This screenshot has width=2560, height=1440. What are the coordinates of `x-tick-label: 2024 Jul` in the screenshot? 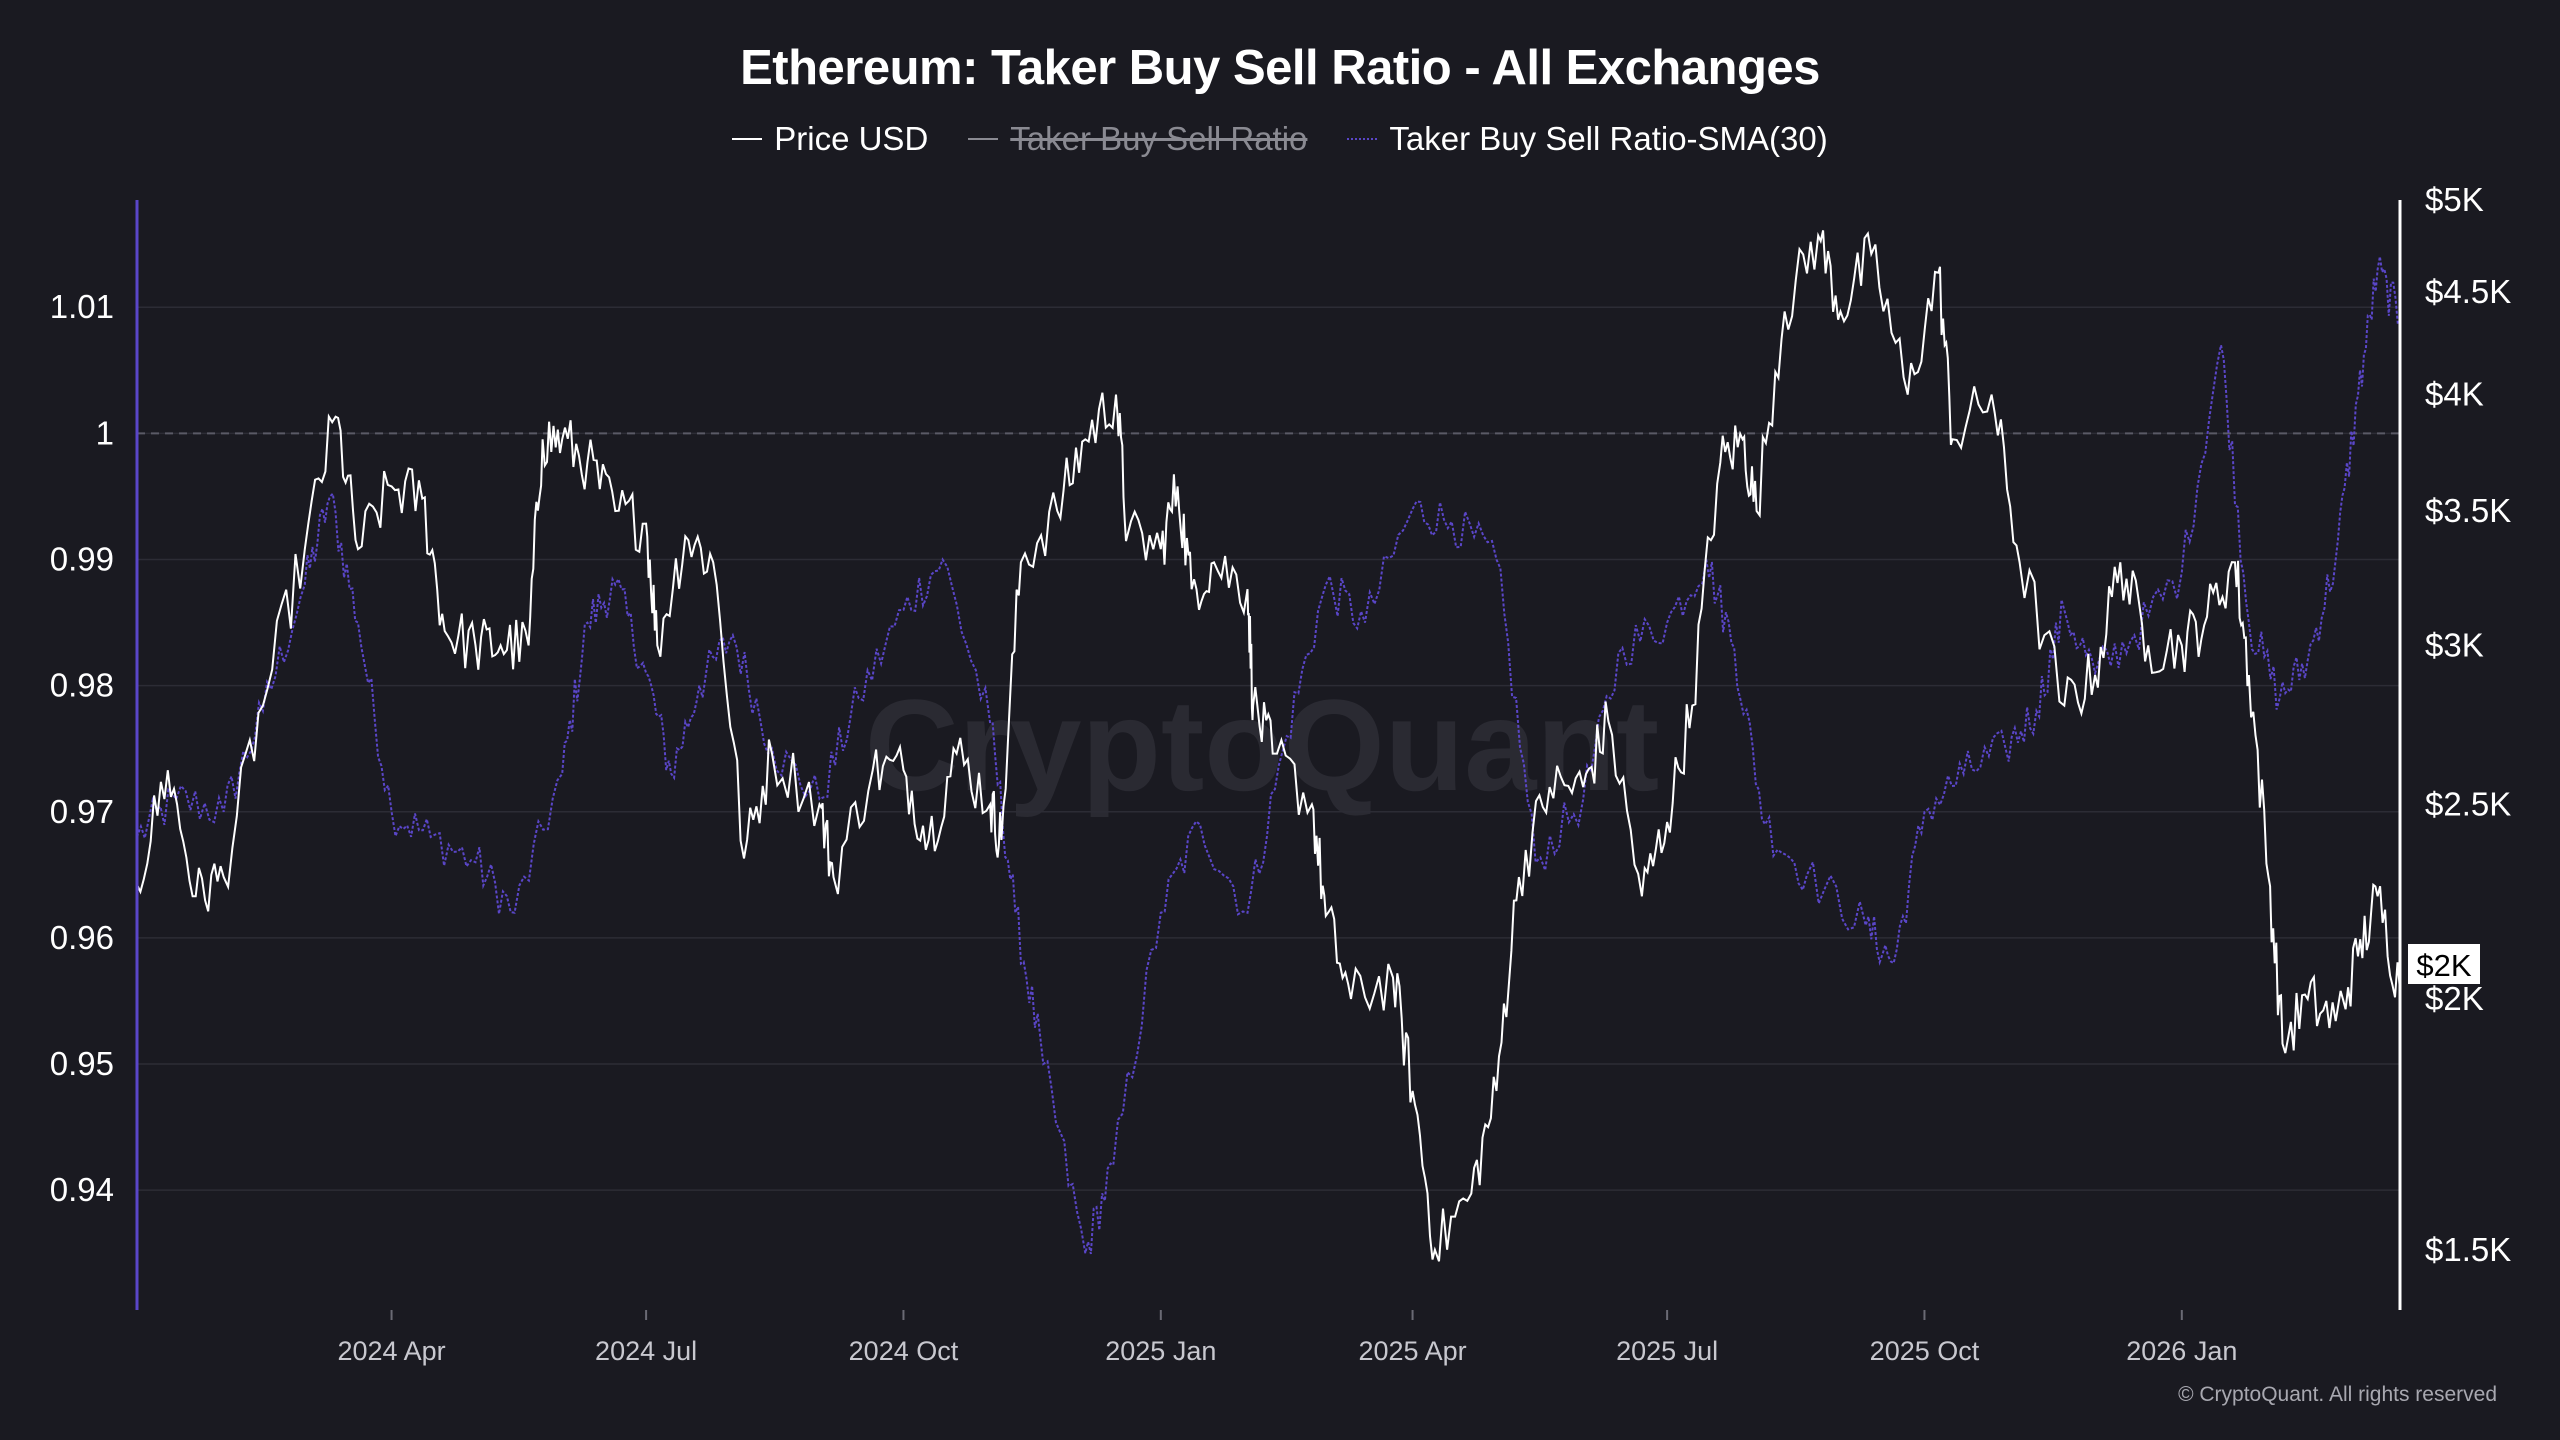 It's located at (646, 1351).